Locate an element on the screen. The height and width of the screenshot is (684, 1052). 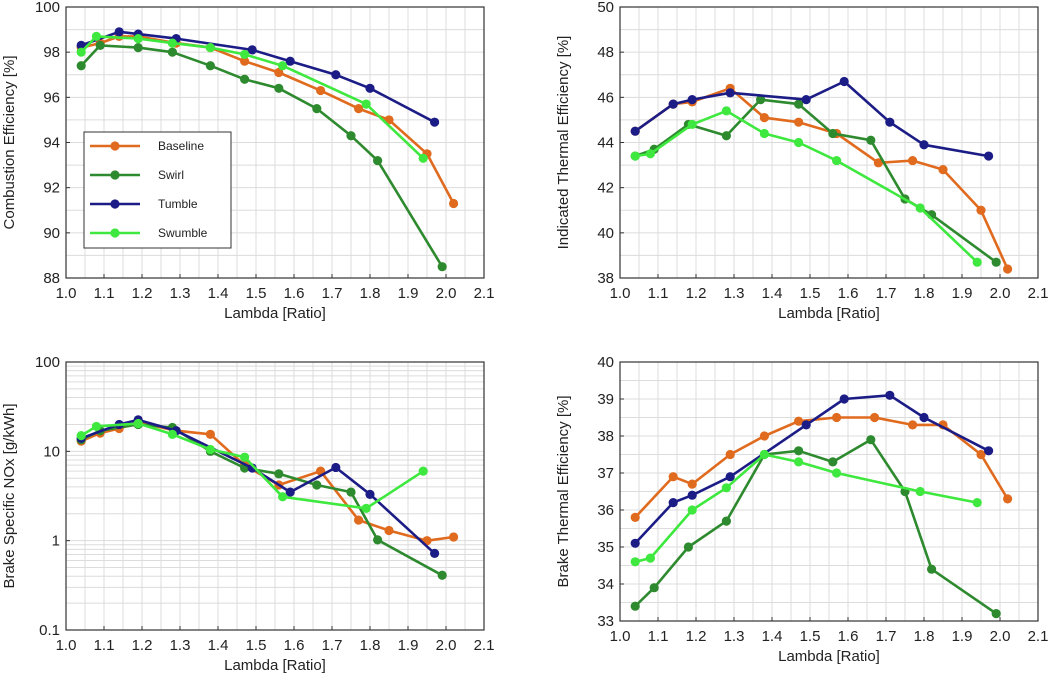
legend-item-baseline: Baseline is located at coordinates (147, 146).